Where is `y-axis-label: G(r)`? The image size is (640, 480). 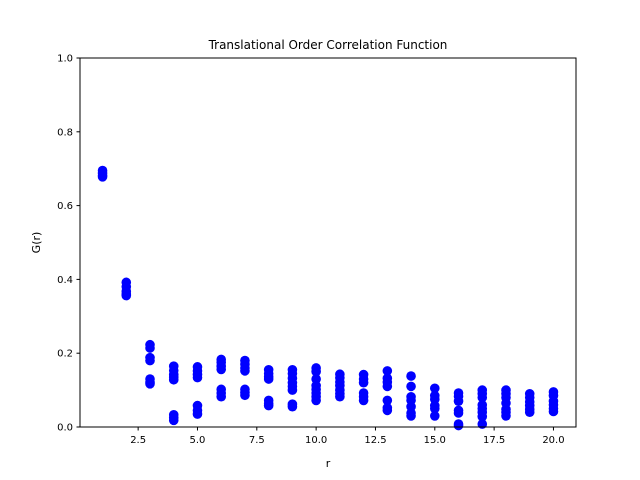
y-axis-label: G(r) is located at coordinates (36, 243).